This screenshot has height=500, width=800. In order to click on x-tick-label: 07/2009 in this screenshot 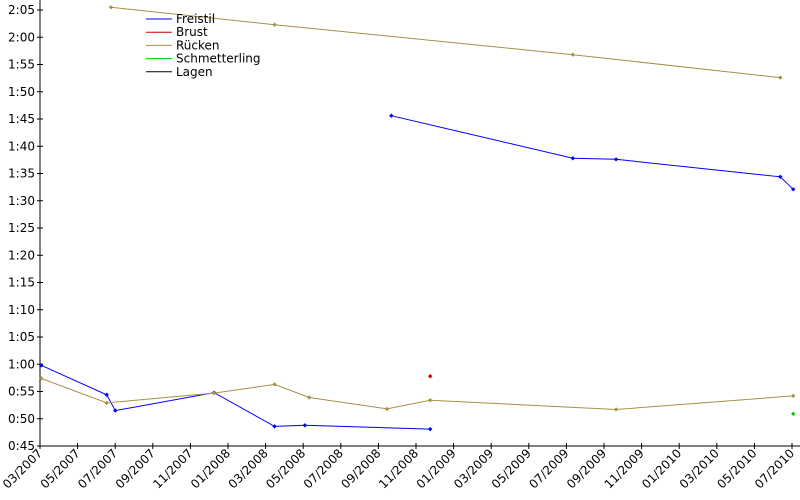, I will do `click(548, 468)`.